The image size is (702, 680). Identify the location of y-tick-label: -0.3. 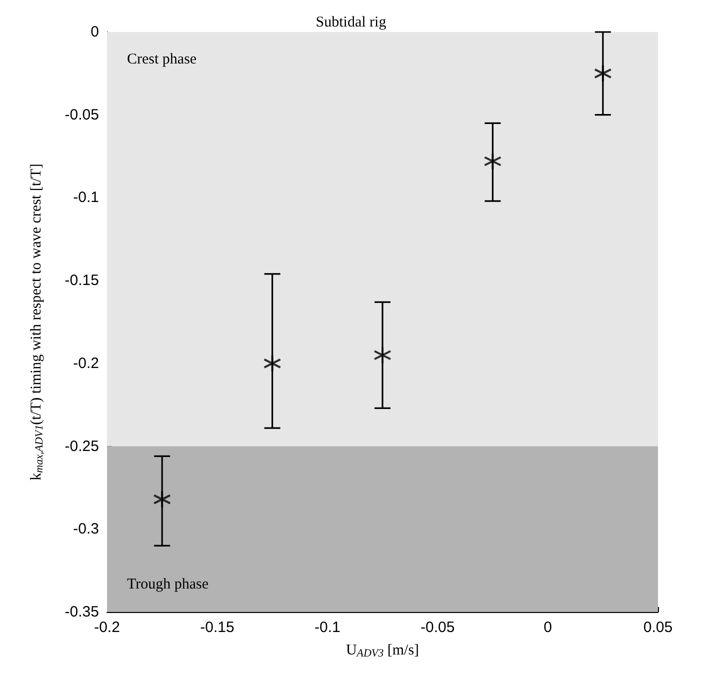
(86, 529).